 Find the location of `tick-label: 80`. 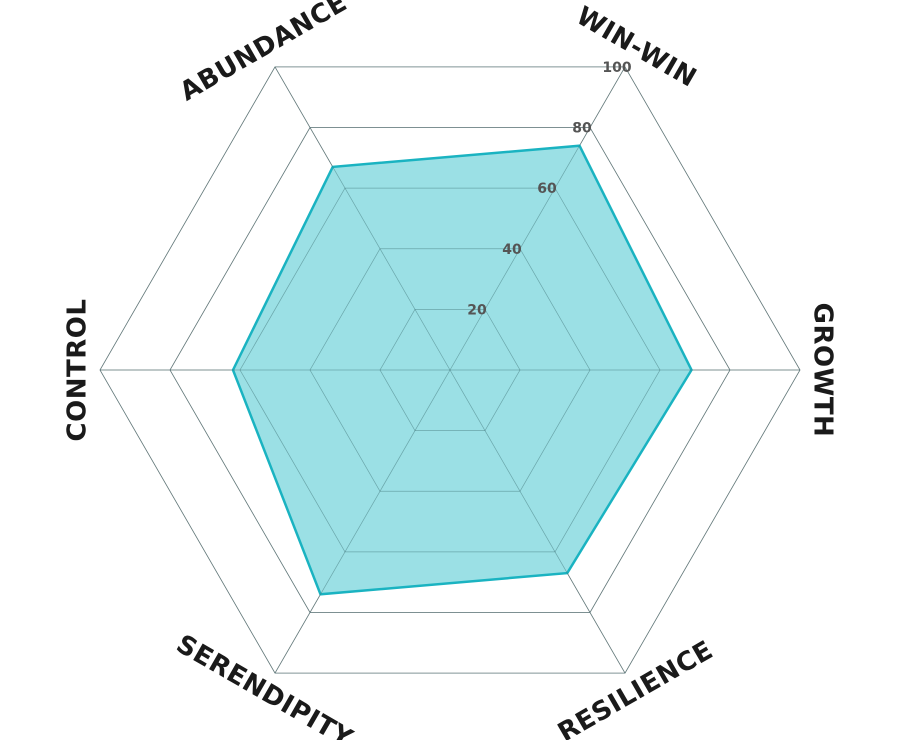

tick-label: 80 is located at coordinates (582, 129).